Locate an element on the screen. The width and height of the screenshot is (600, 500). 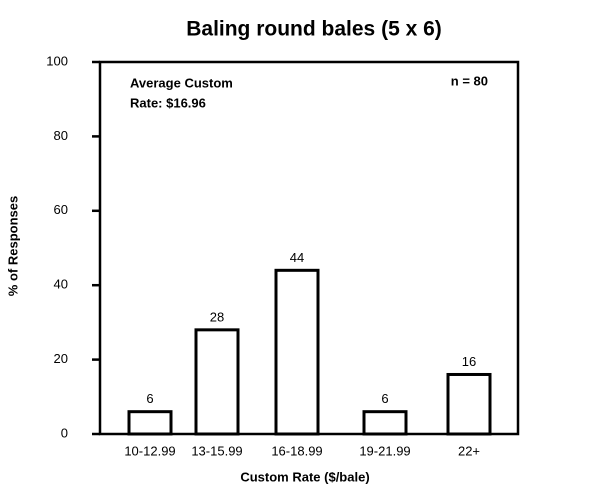
y-tick-label: 60 is located at coordinates (61, 209).